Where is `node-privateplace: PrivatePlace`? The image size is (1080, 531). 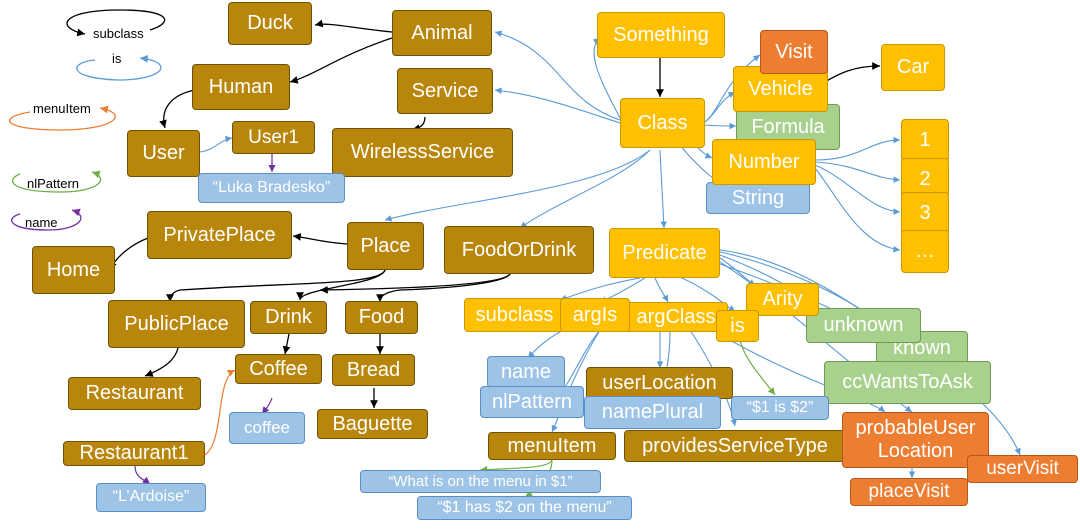
node-privateplace: PrivatePlace is located at coordinates (219, 235).